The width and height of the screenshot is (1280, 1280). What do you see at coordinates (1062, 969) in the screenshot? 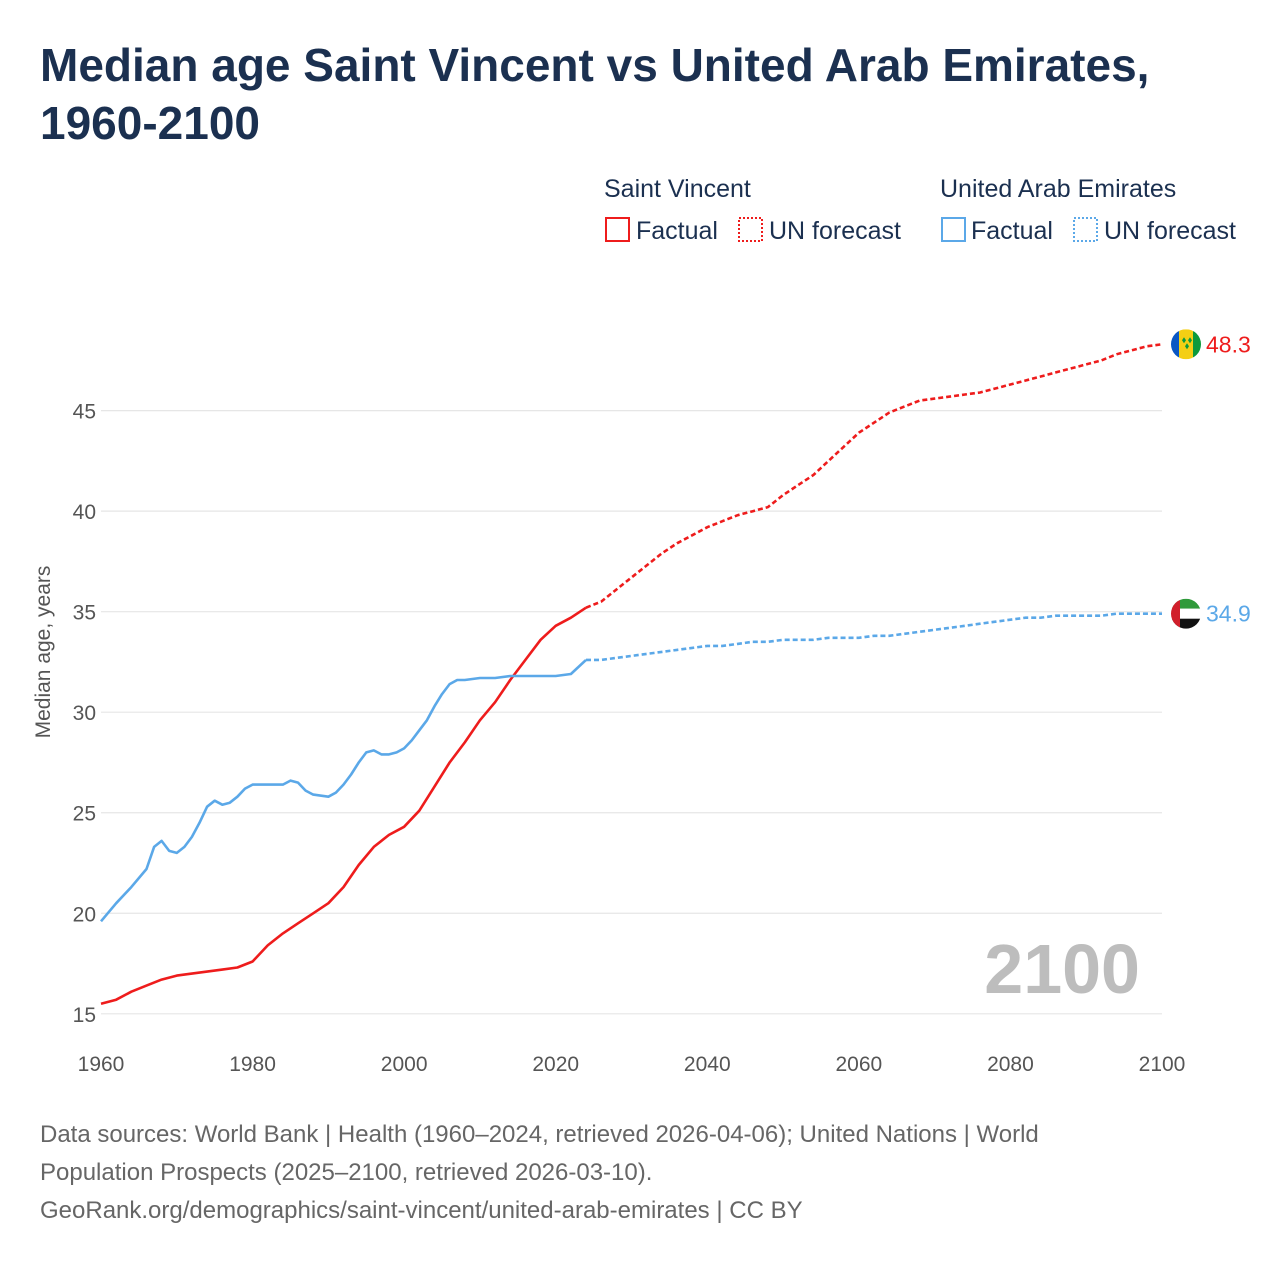
I see `year-watermark: 2100` at bounding box center [1062, 969].